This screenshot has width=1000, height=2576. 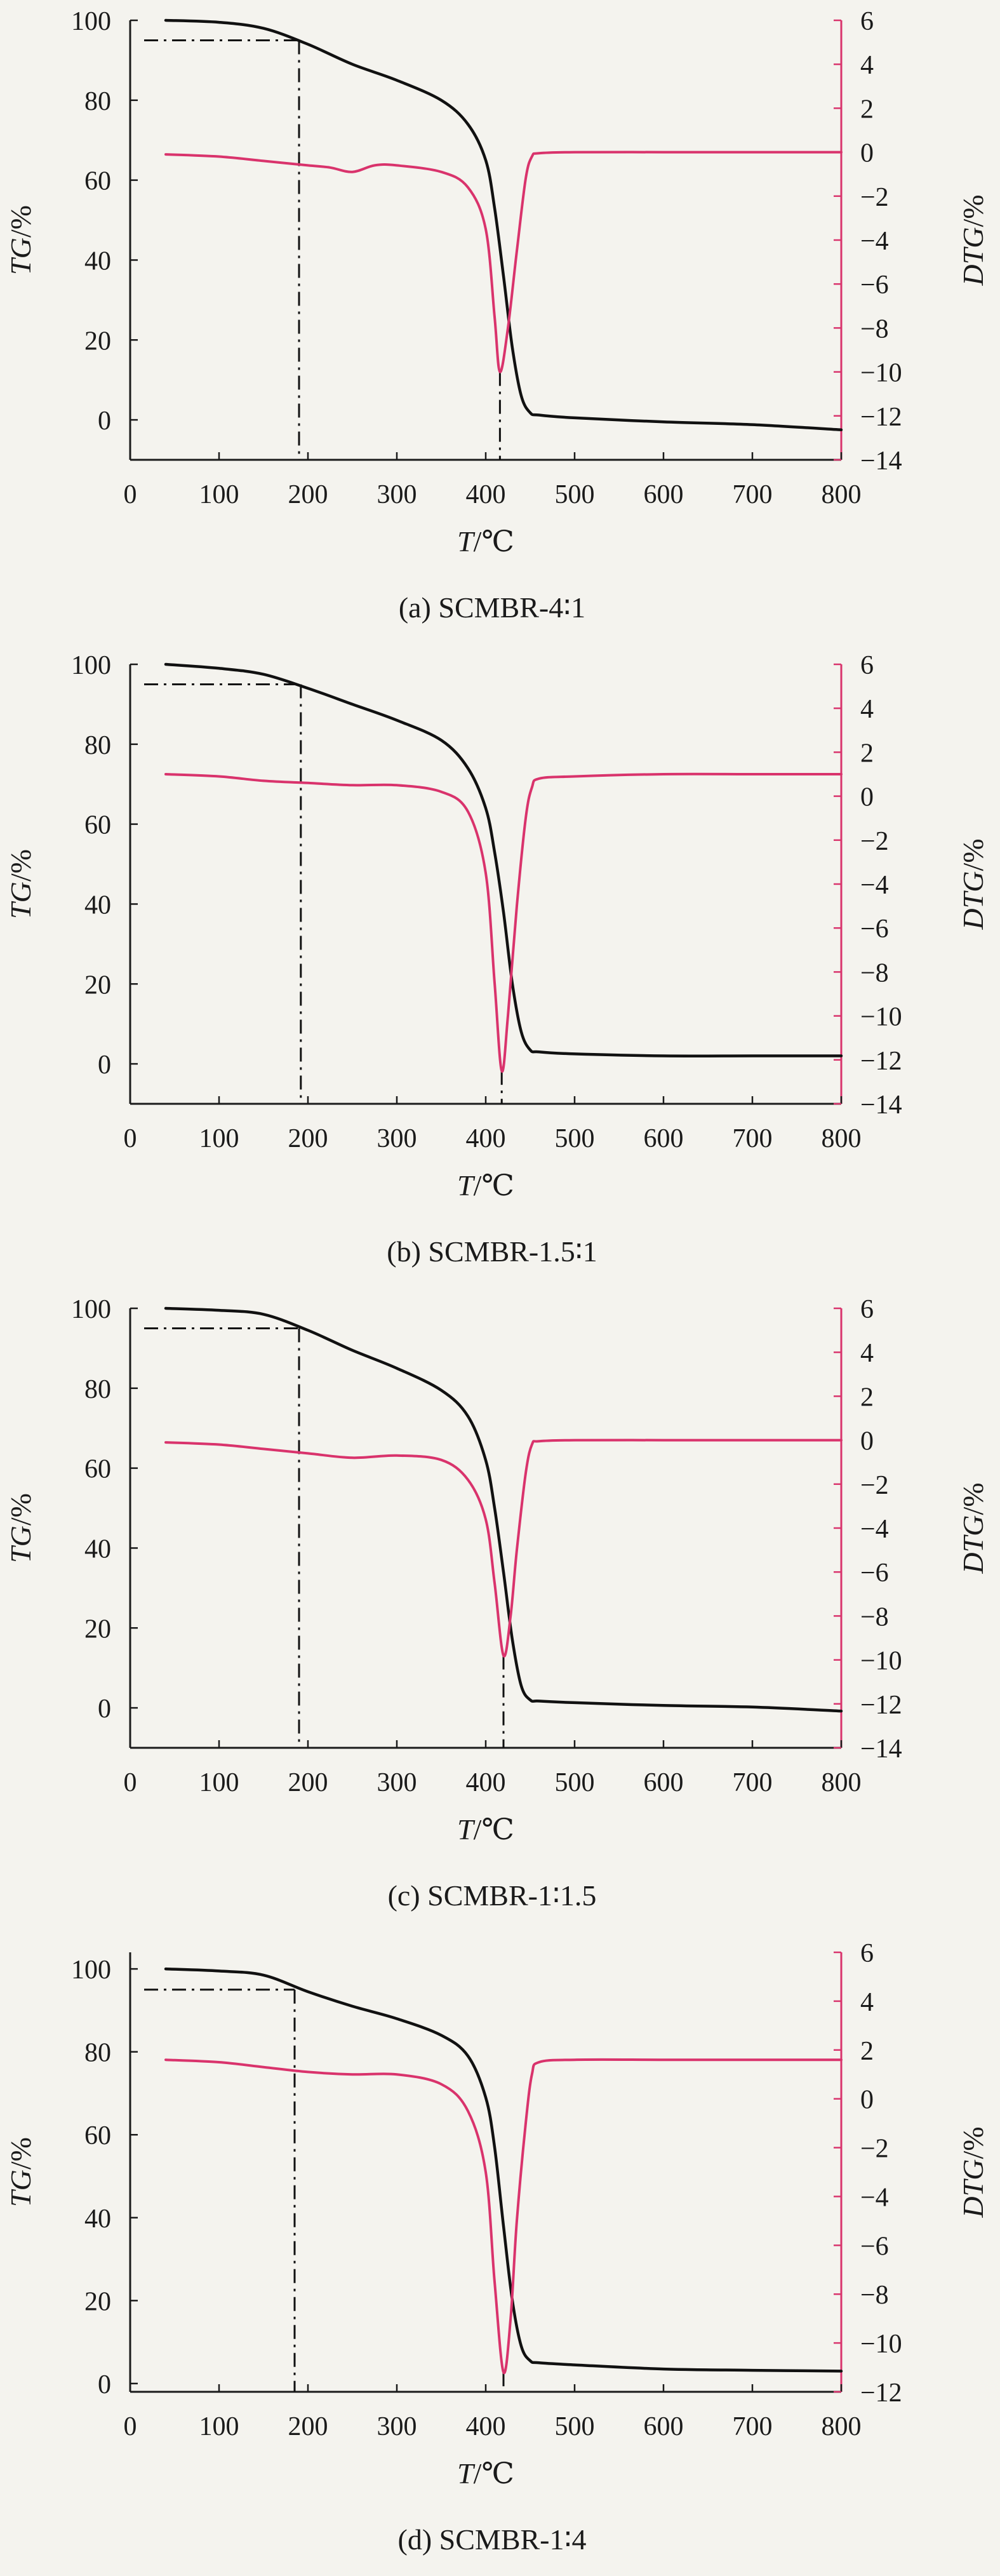 What do you see at coordinates (486, 494) in the screenshot?
I see `x-tick-label: 400` at bounding box center [486, 494].